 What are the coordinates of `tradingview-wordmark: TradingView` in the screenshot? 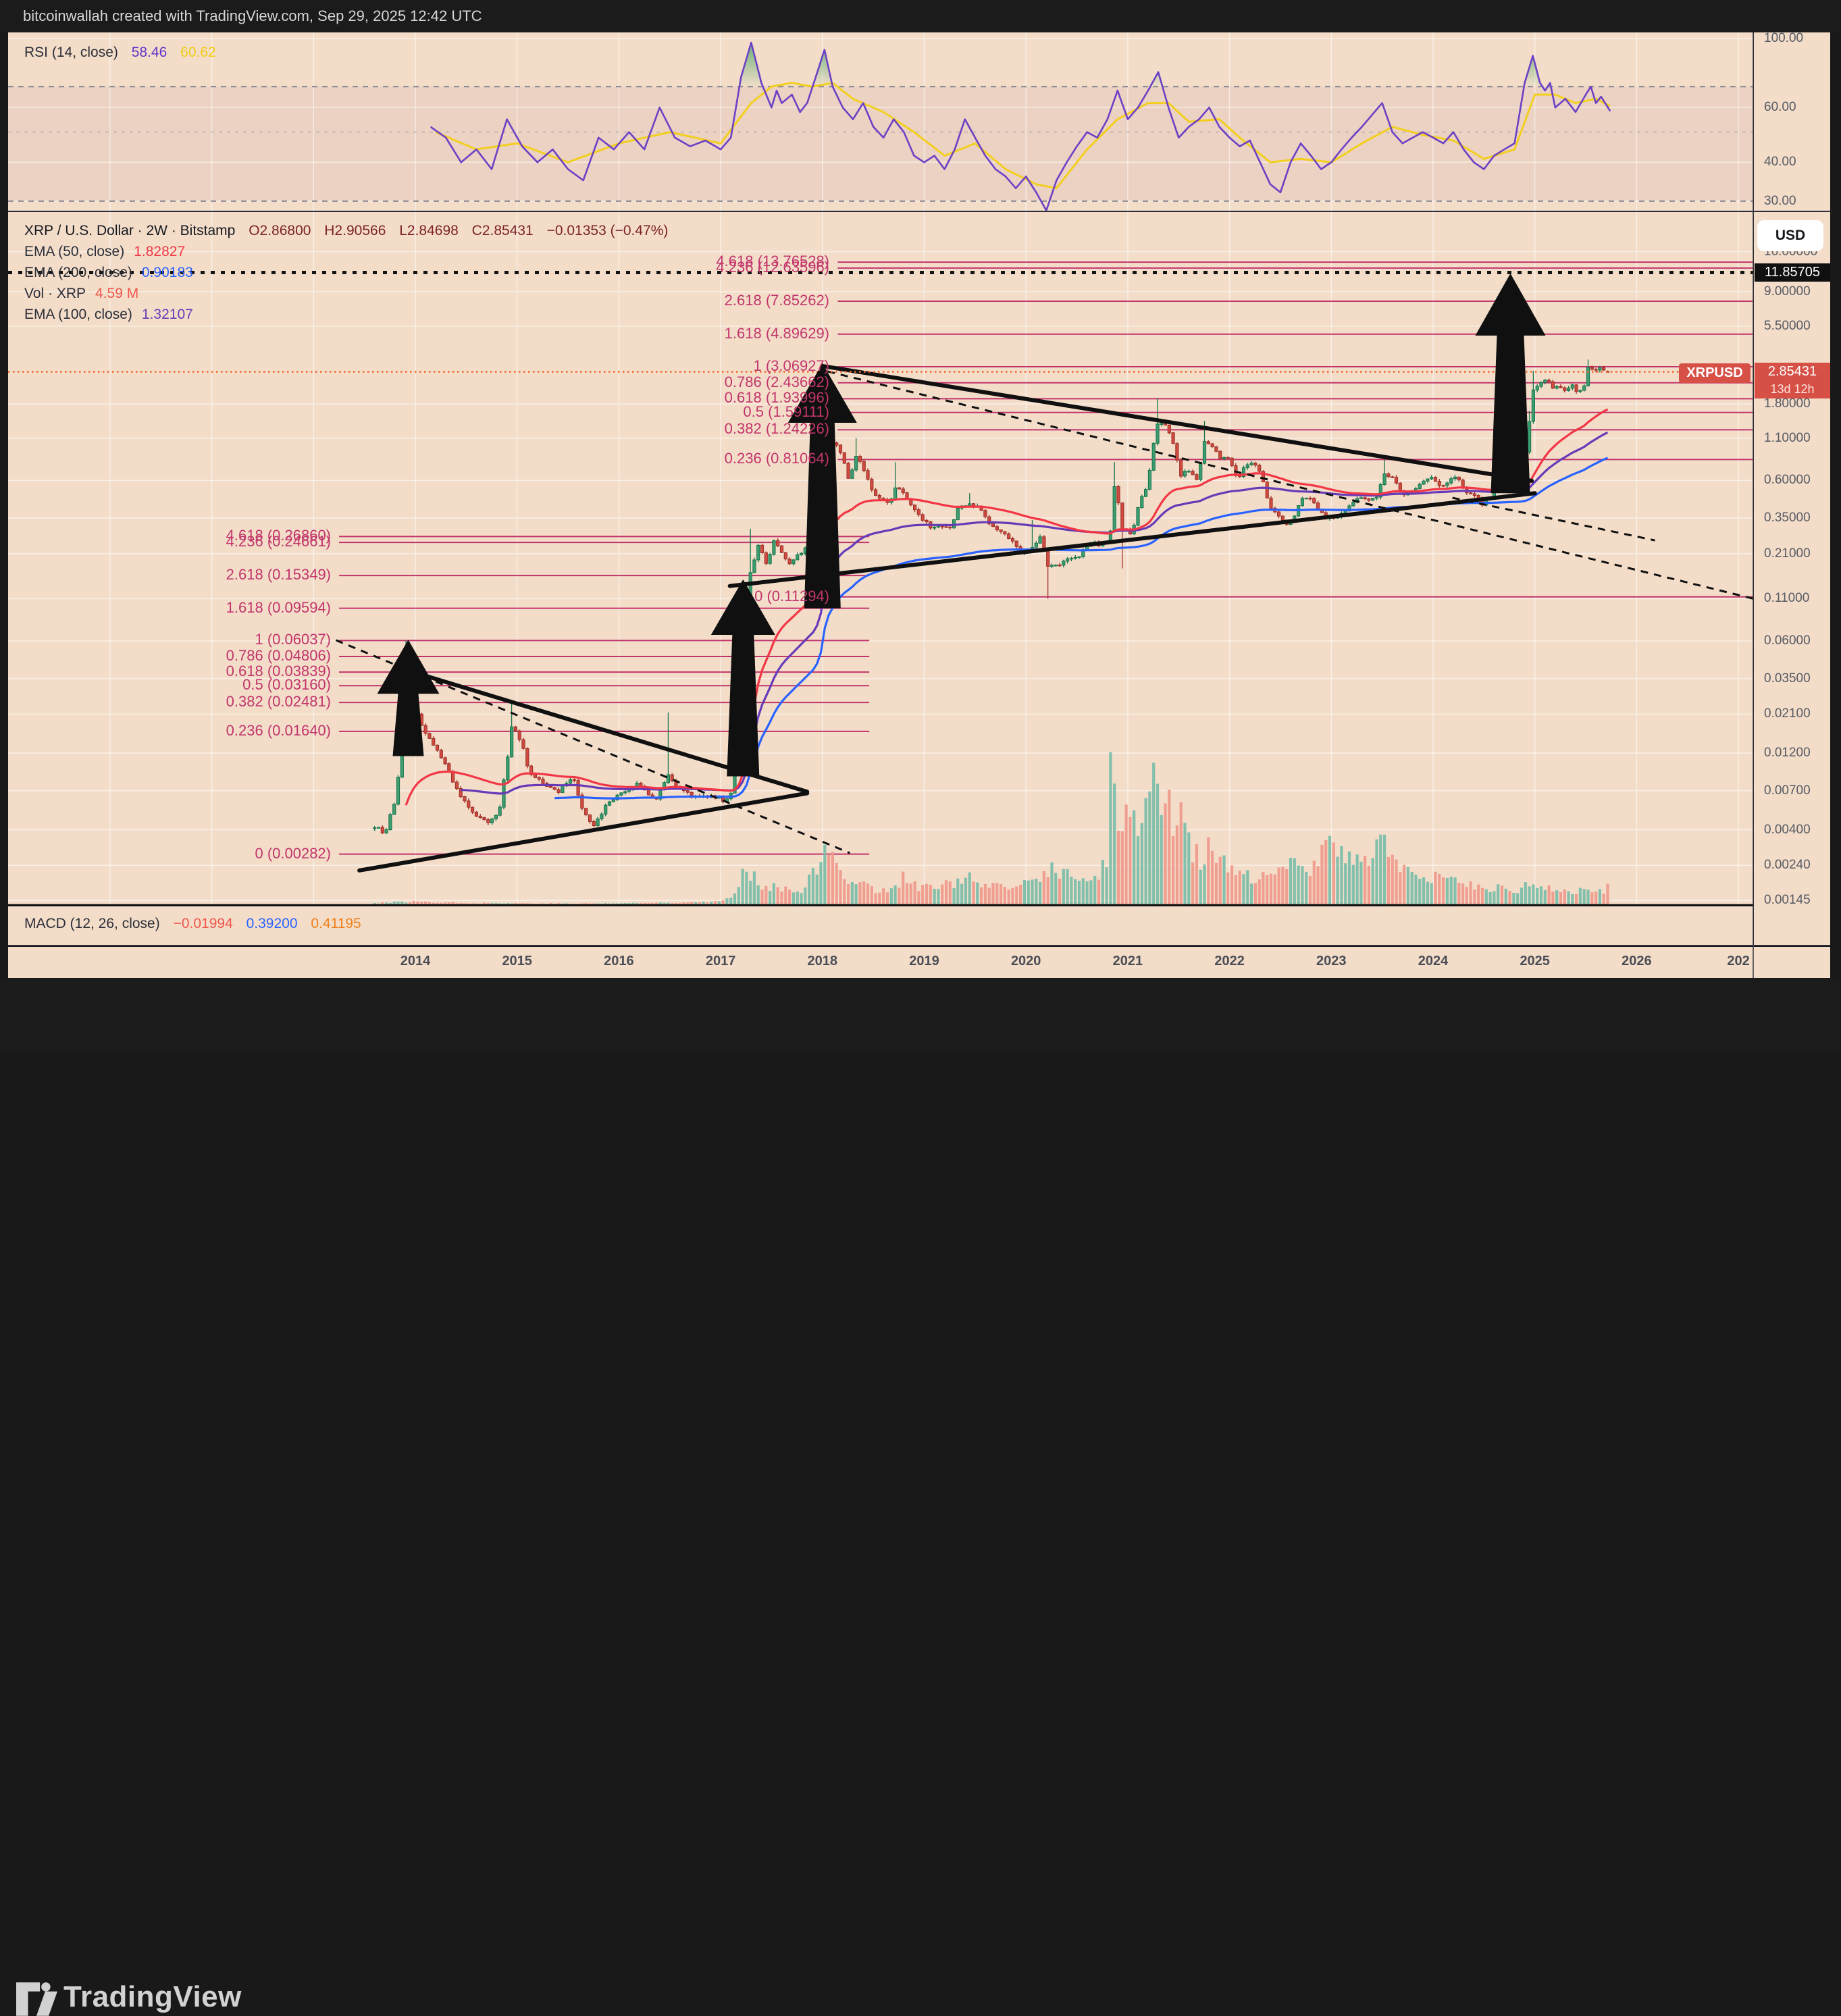 It's located at (152, 1996).